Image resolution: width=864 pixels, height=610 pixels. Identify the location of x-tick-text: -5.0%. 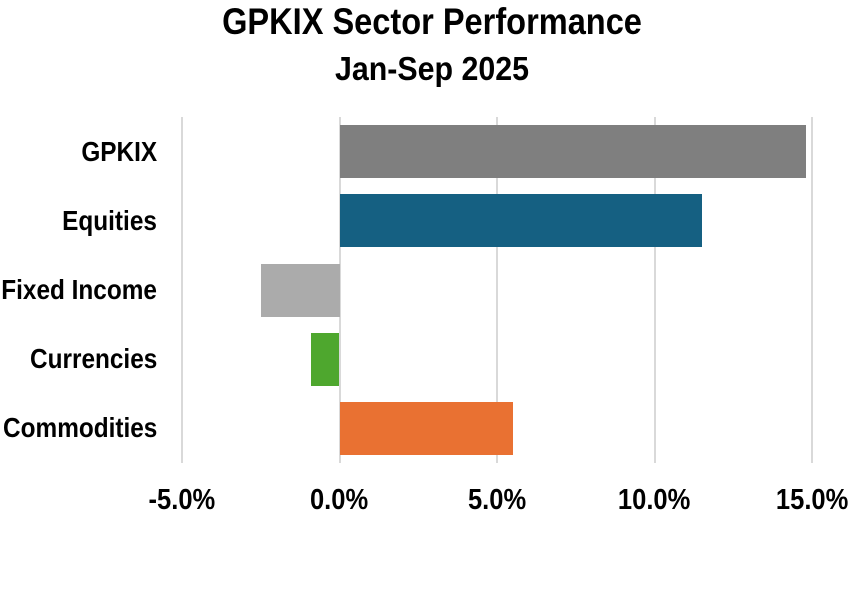
(182, 500).